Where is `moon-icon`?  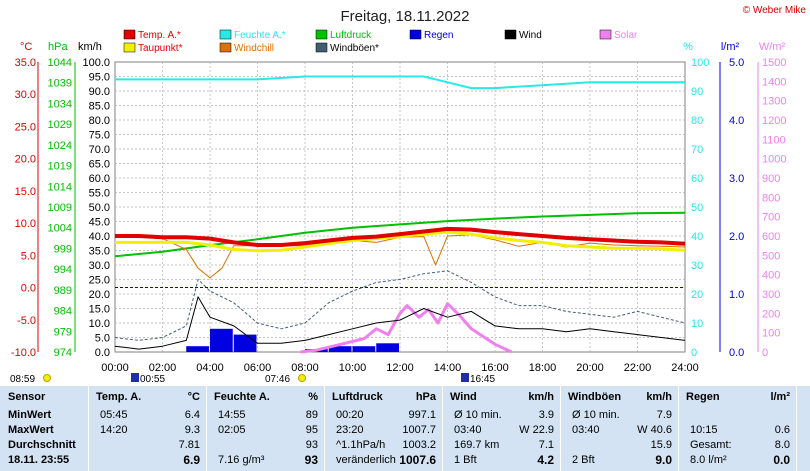 moon-icon is located at coordinates (135, 377).